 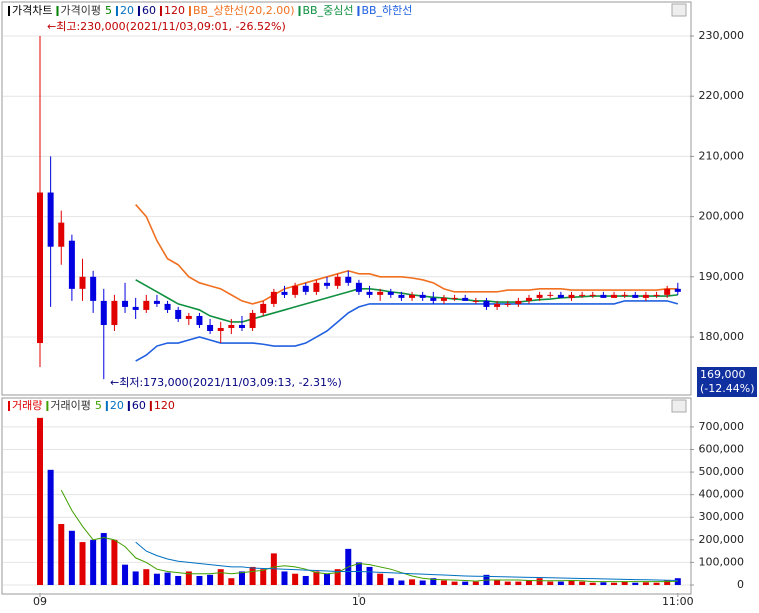 What do you see at coordinates (386, 10) in the screenshot?
I see `legend-label: BB_하한선` at bounding box center [386, 10].